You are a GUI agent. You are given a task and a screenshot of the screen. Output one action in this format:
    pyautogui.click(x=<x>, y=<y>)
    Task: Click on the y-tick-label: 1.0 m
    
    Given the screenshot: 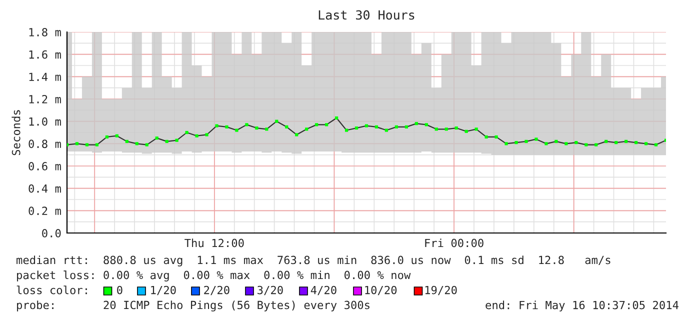 What is the action you would take?
    pyautogui.click(x=45, y=121)
    